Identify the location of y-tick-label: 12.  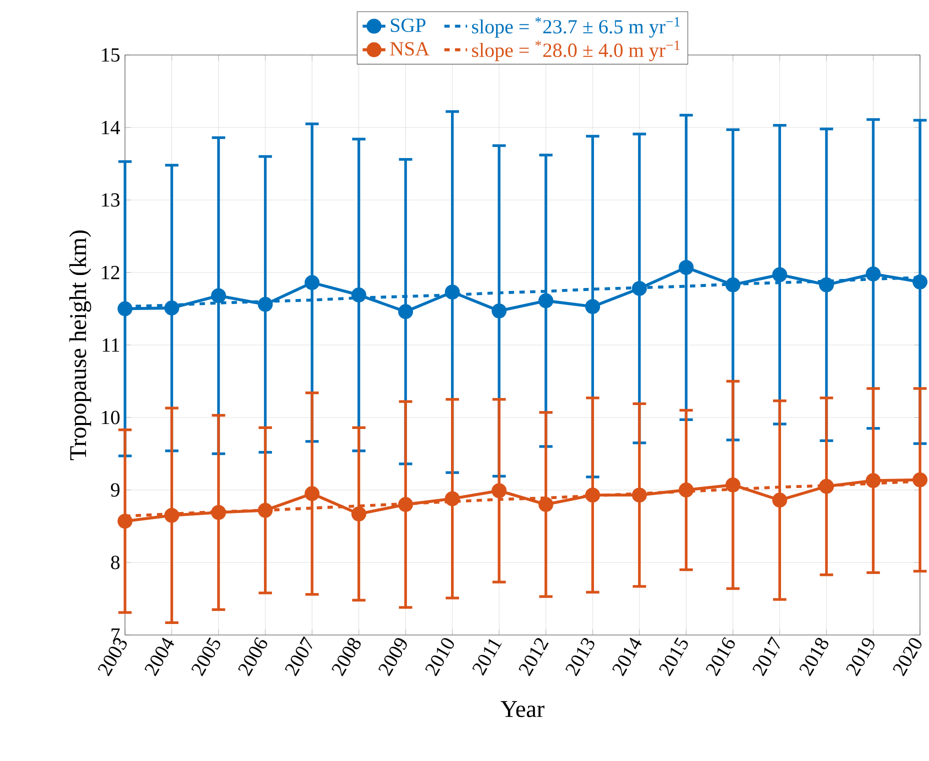
(111, 273).